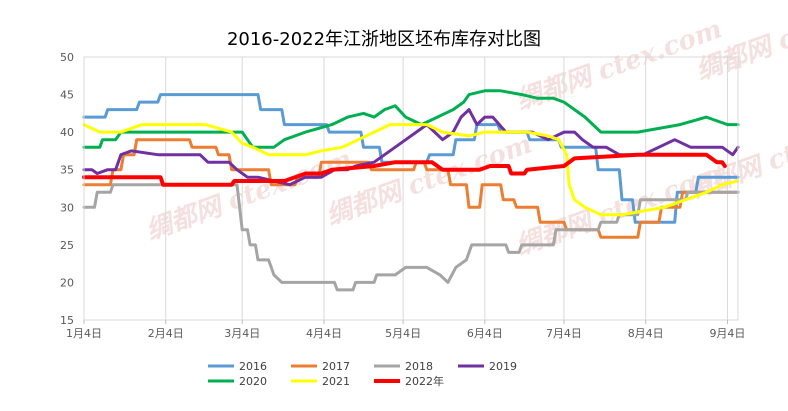 The width and height of the screenshot is (788, 411). Describe the element at coordinates (419, 366) in the screenshot. I see `legend-label: 2018` at that location.